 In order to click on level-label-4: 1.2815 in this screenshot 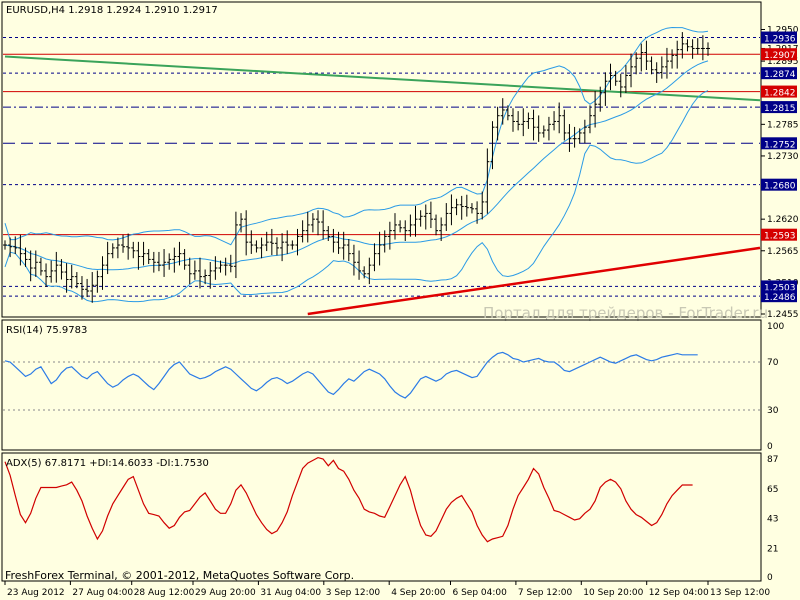, I will do `click(780, 109)`.